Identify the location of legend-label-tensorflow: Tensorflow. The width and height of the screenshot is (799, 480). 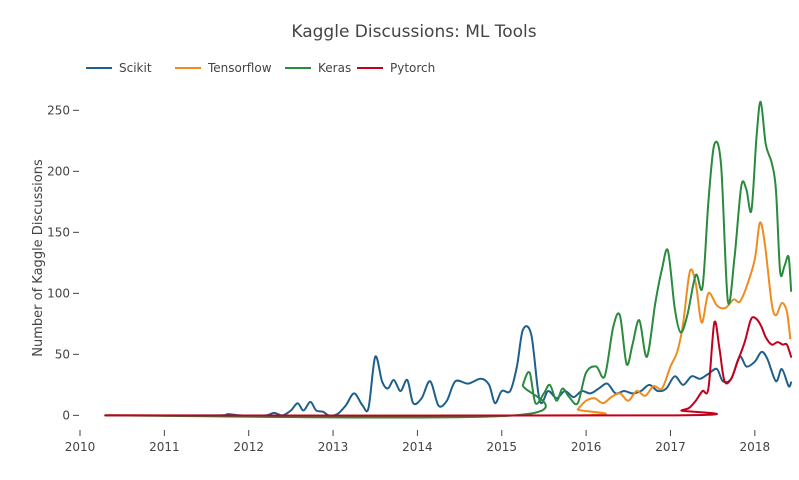
(239, 68).